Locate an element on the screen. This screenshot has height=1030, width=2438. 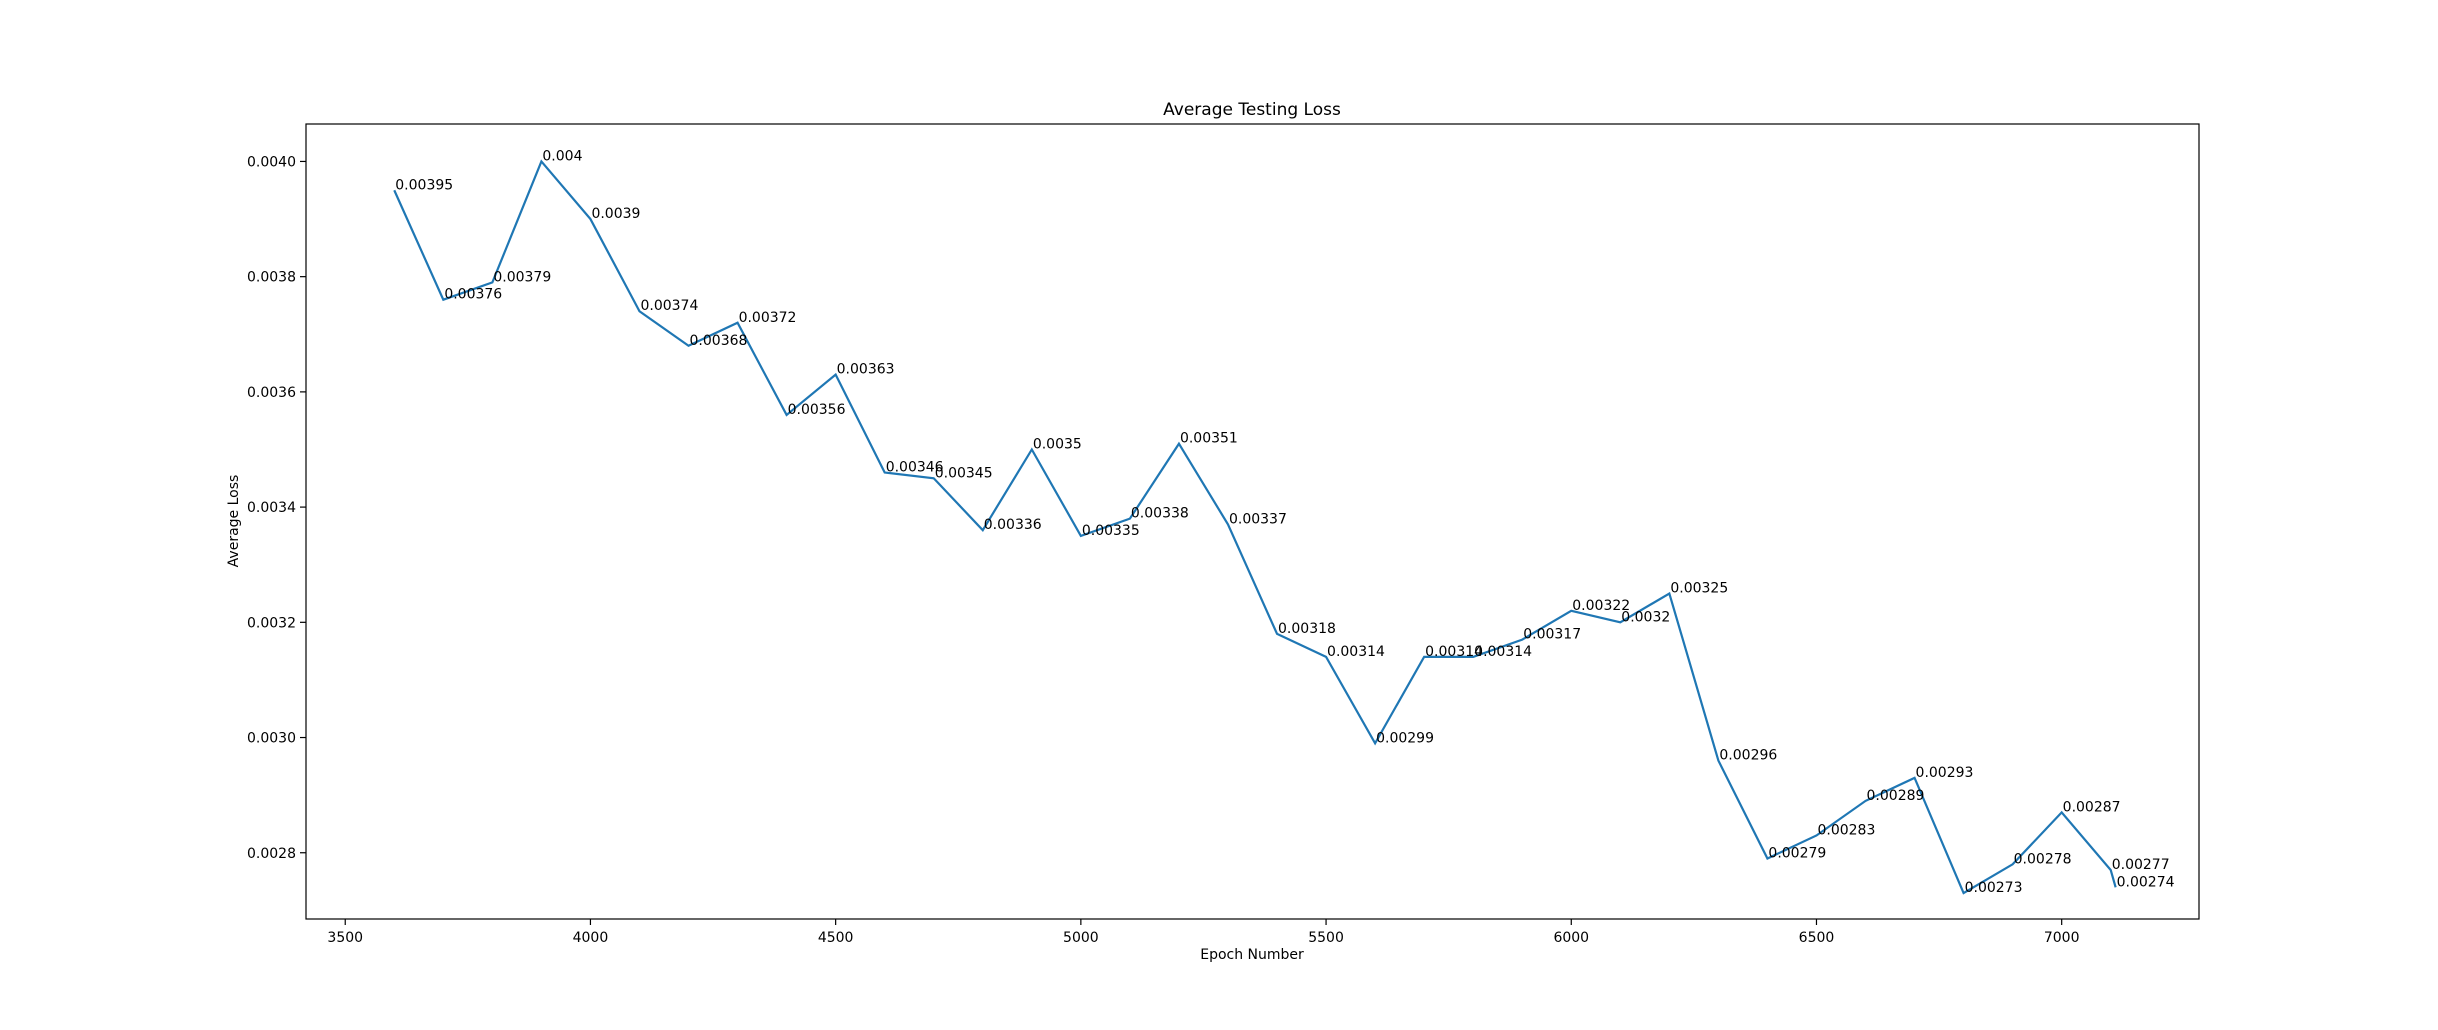
data-label: 0.00318 is located at coordinates (1307, 629).